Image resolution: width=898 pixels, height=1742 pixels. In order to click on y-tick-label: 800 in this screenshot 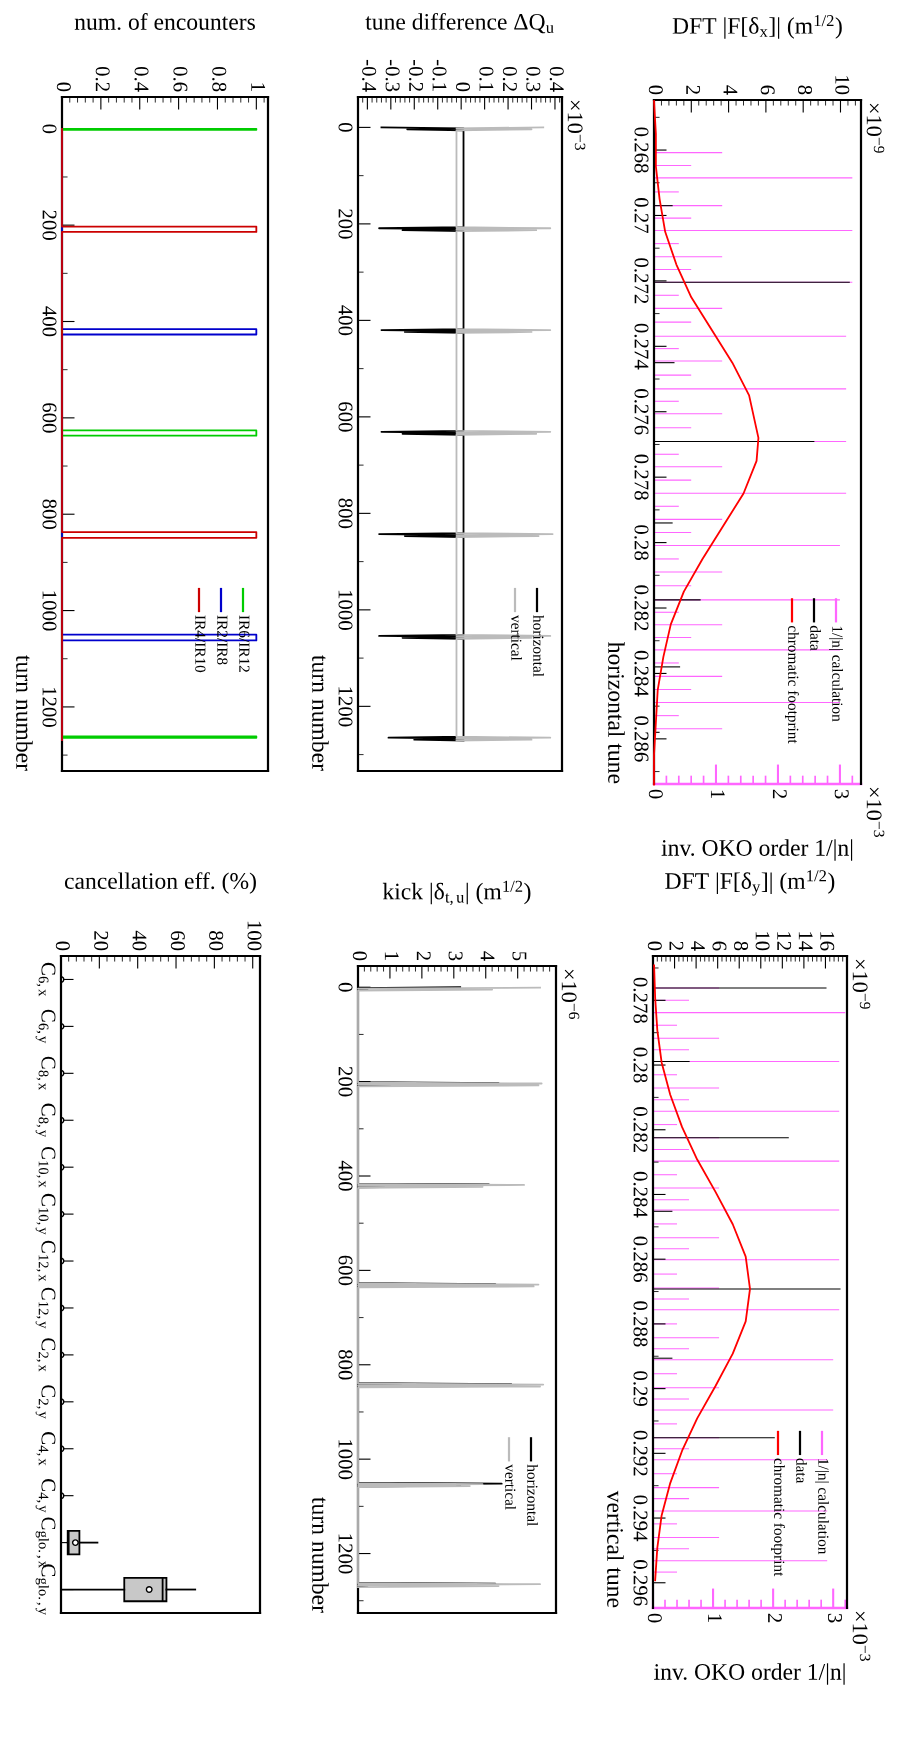, I will do `click(49, 514)`.